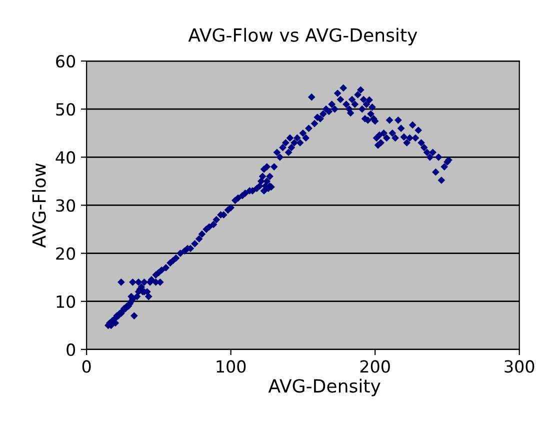  What do you see at coordinates (86, 366) in the screenshot?
I see `x-tick-label: 0` at bounding box center [86, 366].